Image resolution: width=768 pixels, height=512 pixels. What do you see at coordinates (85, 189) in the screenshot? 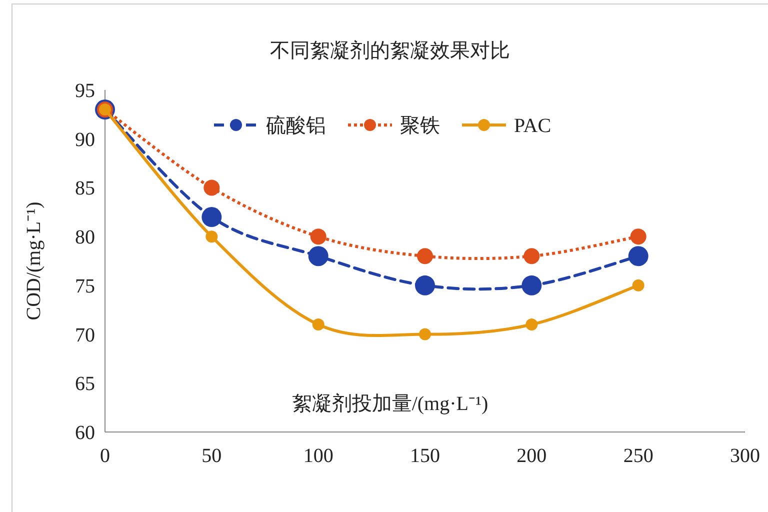
I see `y-tick-label: 85` at bounding box center [85, 189].